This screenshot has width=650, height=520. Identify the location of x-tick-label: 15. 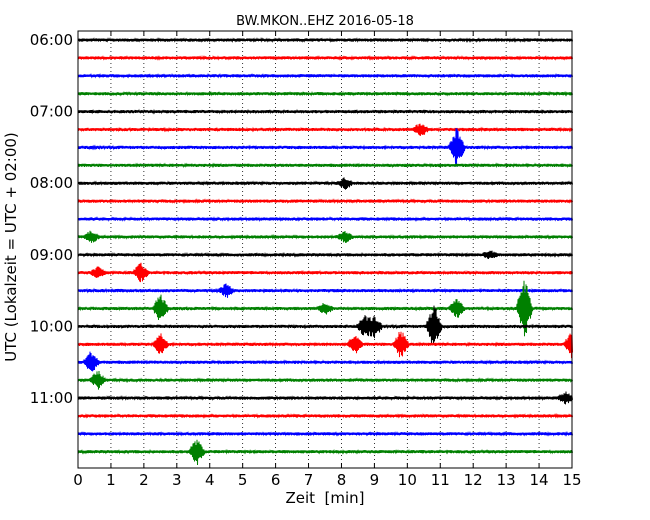
(571, 480).